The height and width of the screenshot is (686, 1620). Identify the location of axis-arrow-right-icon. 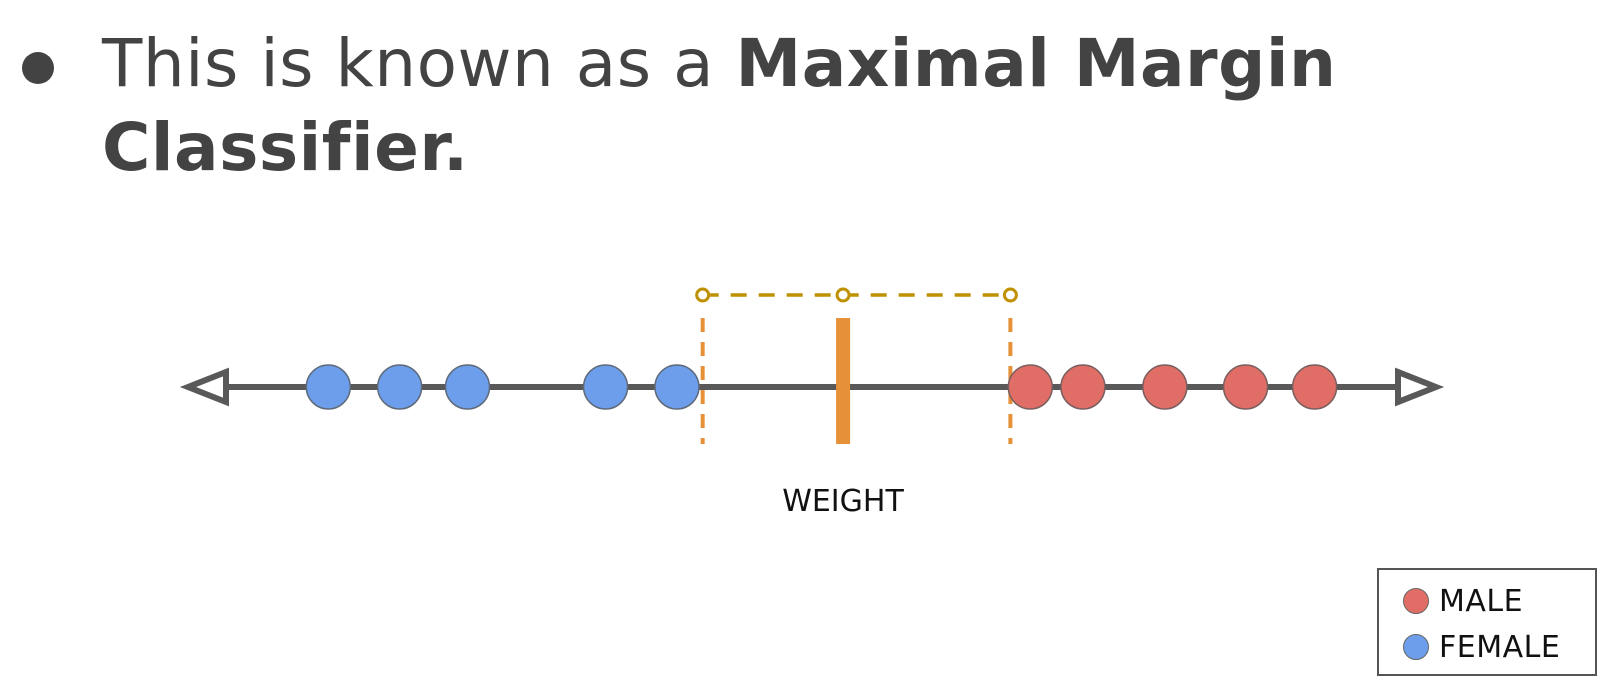
(1420, 387).